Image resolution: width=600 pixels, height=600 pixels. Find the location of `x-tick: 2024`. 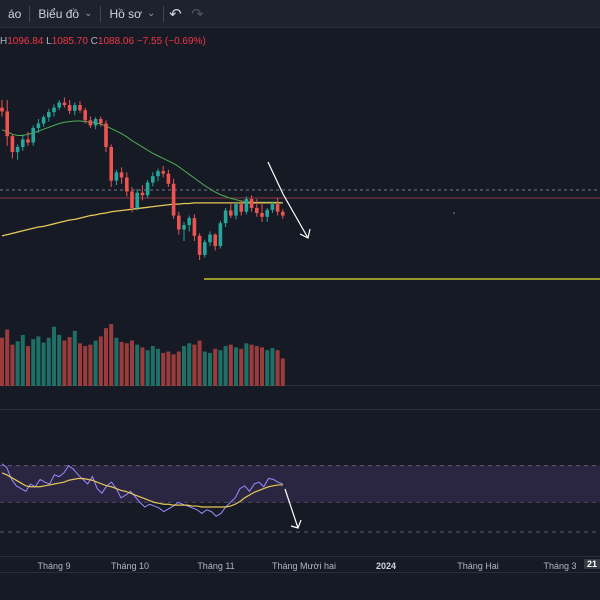

x-tick: 2024 is located at coordinates (386, 566).